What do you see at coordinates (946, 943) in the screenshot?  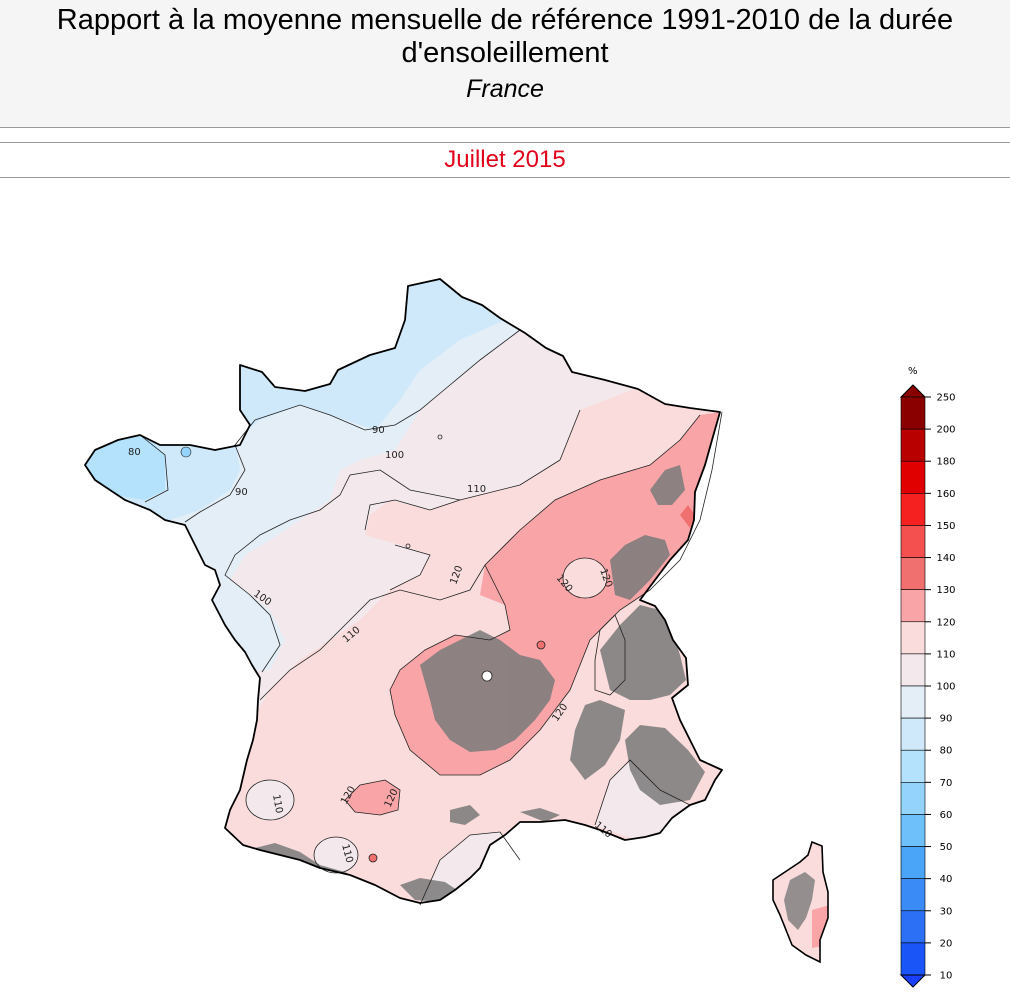 I see `legend-tick-label: 20` at bounding box center [946, 943].